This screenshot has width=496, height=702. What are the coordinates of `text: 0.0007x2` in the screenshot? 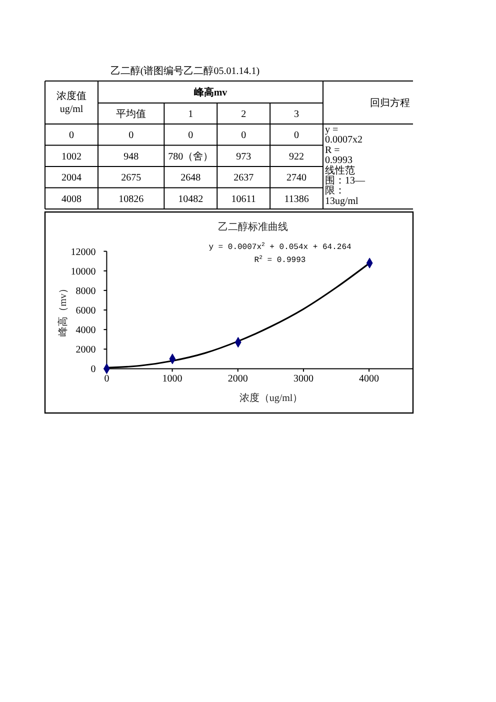 It's located at (343, 140).